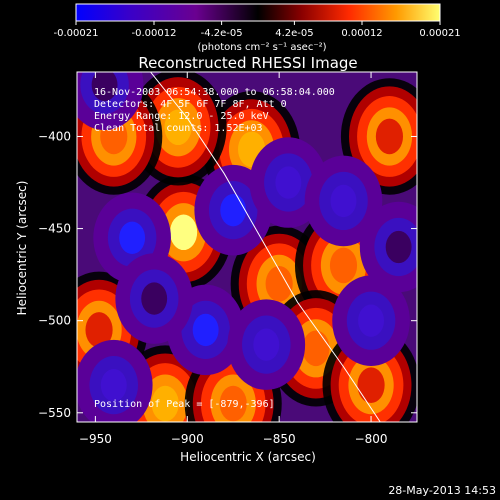 This screenshot has height=500, width=500. I want to click on footer-date: 28-May-2013 14:53, so click(442, 490).